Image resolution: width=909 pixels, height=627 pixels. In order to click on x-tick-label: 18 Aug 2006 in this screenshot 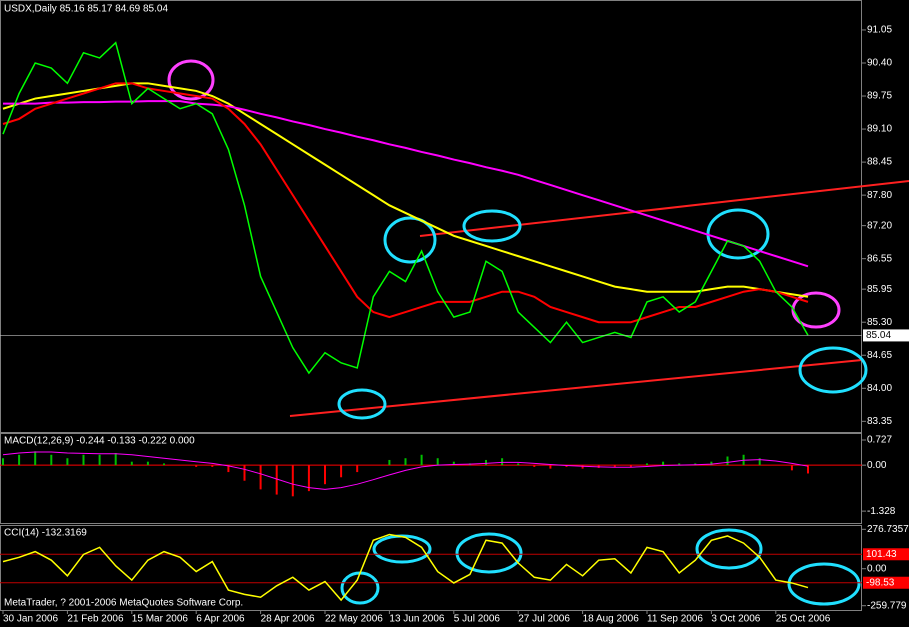, I will do `click(611, 619)`.